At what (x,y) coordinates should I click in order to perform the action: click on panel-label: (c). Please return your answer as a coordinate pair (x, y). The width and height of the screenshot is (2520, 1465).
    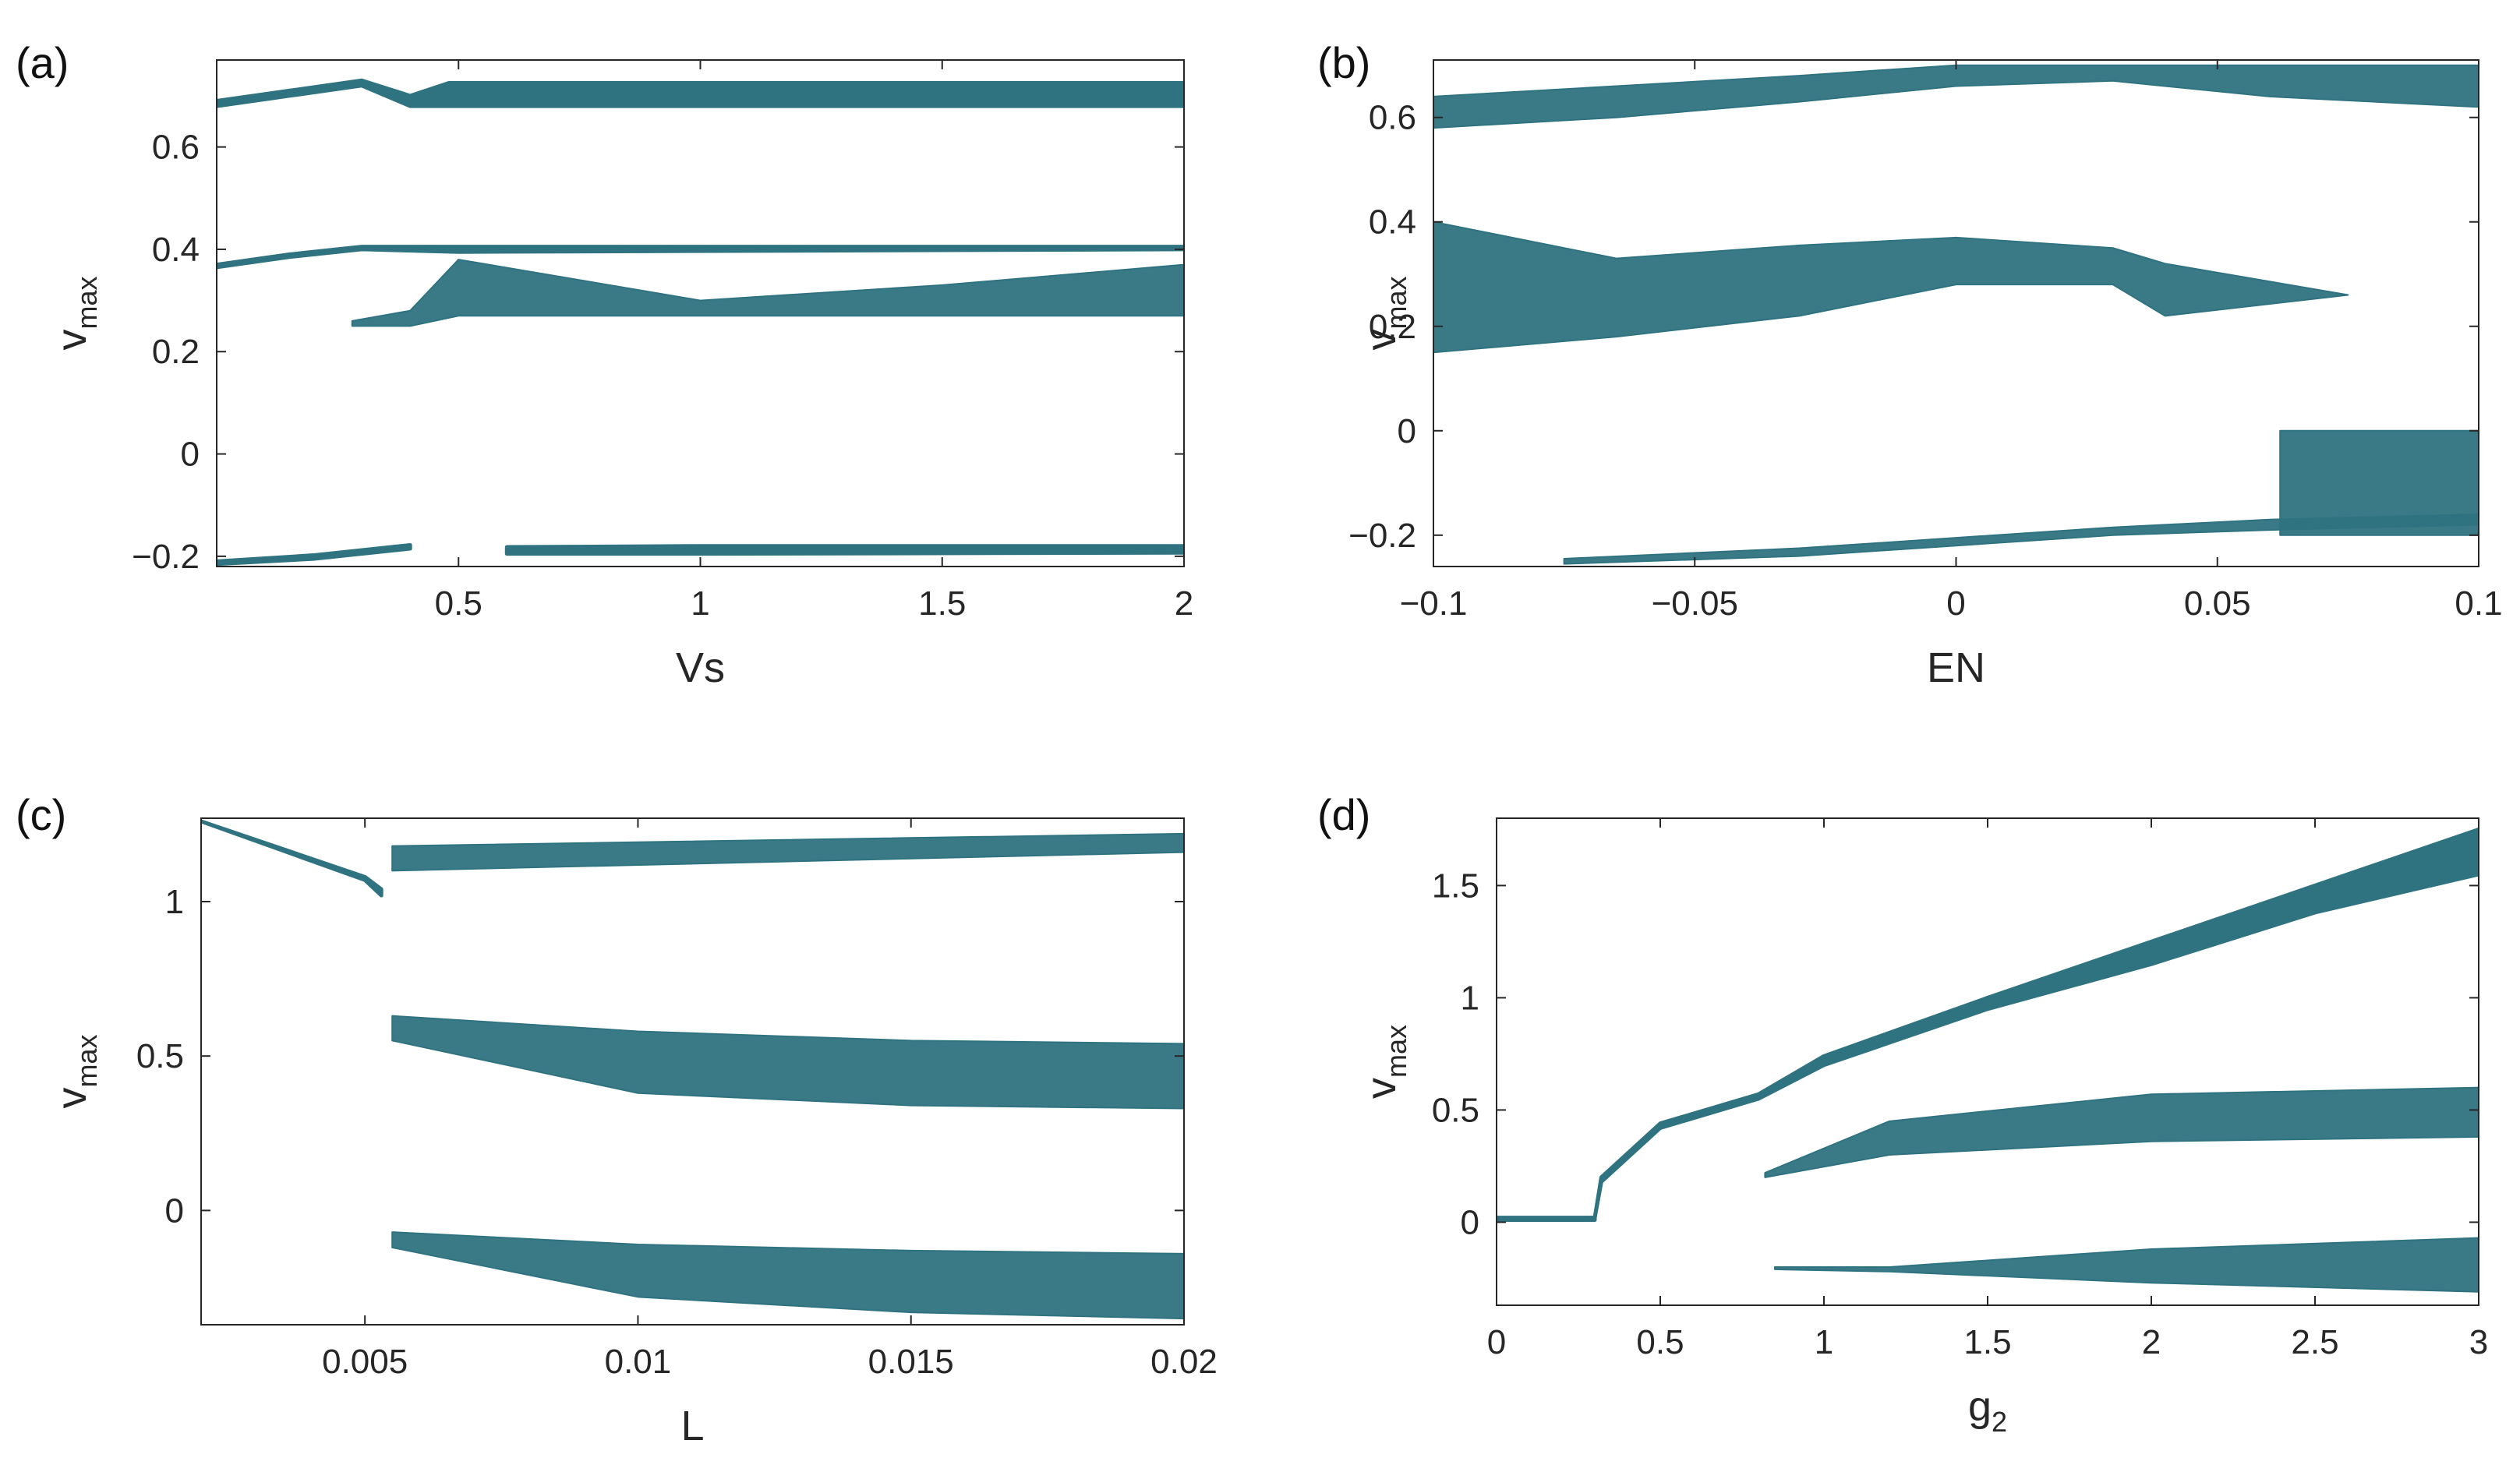
    Looking at the image, I should click on (41, 814).